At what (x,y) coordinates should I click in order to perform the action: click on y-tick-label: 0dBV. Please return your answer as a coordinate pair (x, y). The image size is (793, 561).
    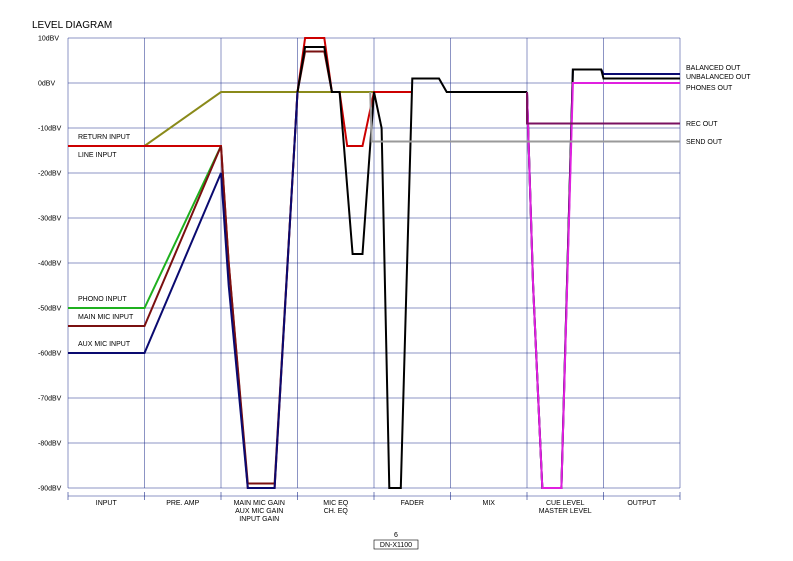
    Looking at the image, I should click on (46, 84).